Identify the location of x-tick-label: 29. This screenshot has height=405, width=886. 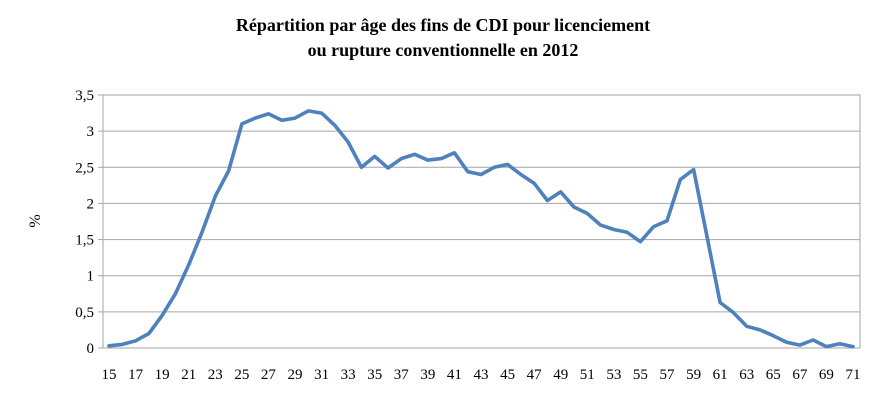
(295, 375).